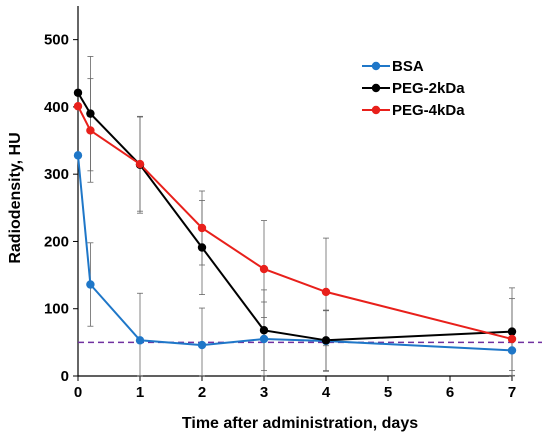  What do you see at coordinates (56, 309) in the screenshot?
I see `y-tick-label: 100` at bounding box center [56, 309].